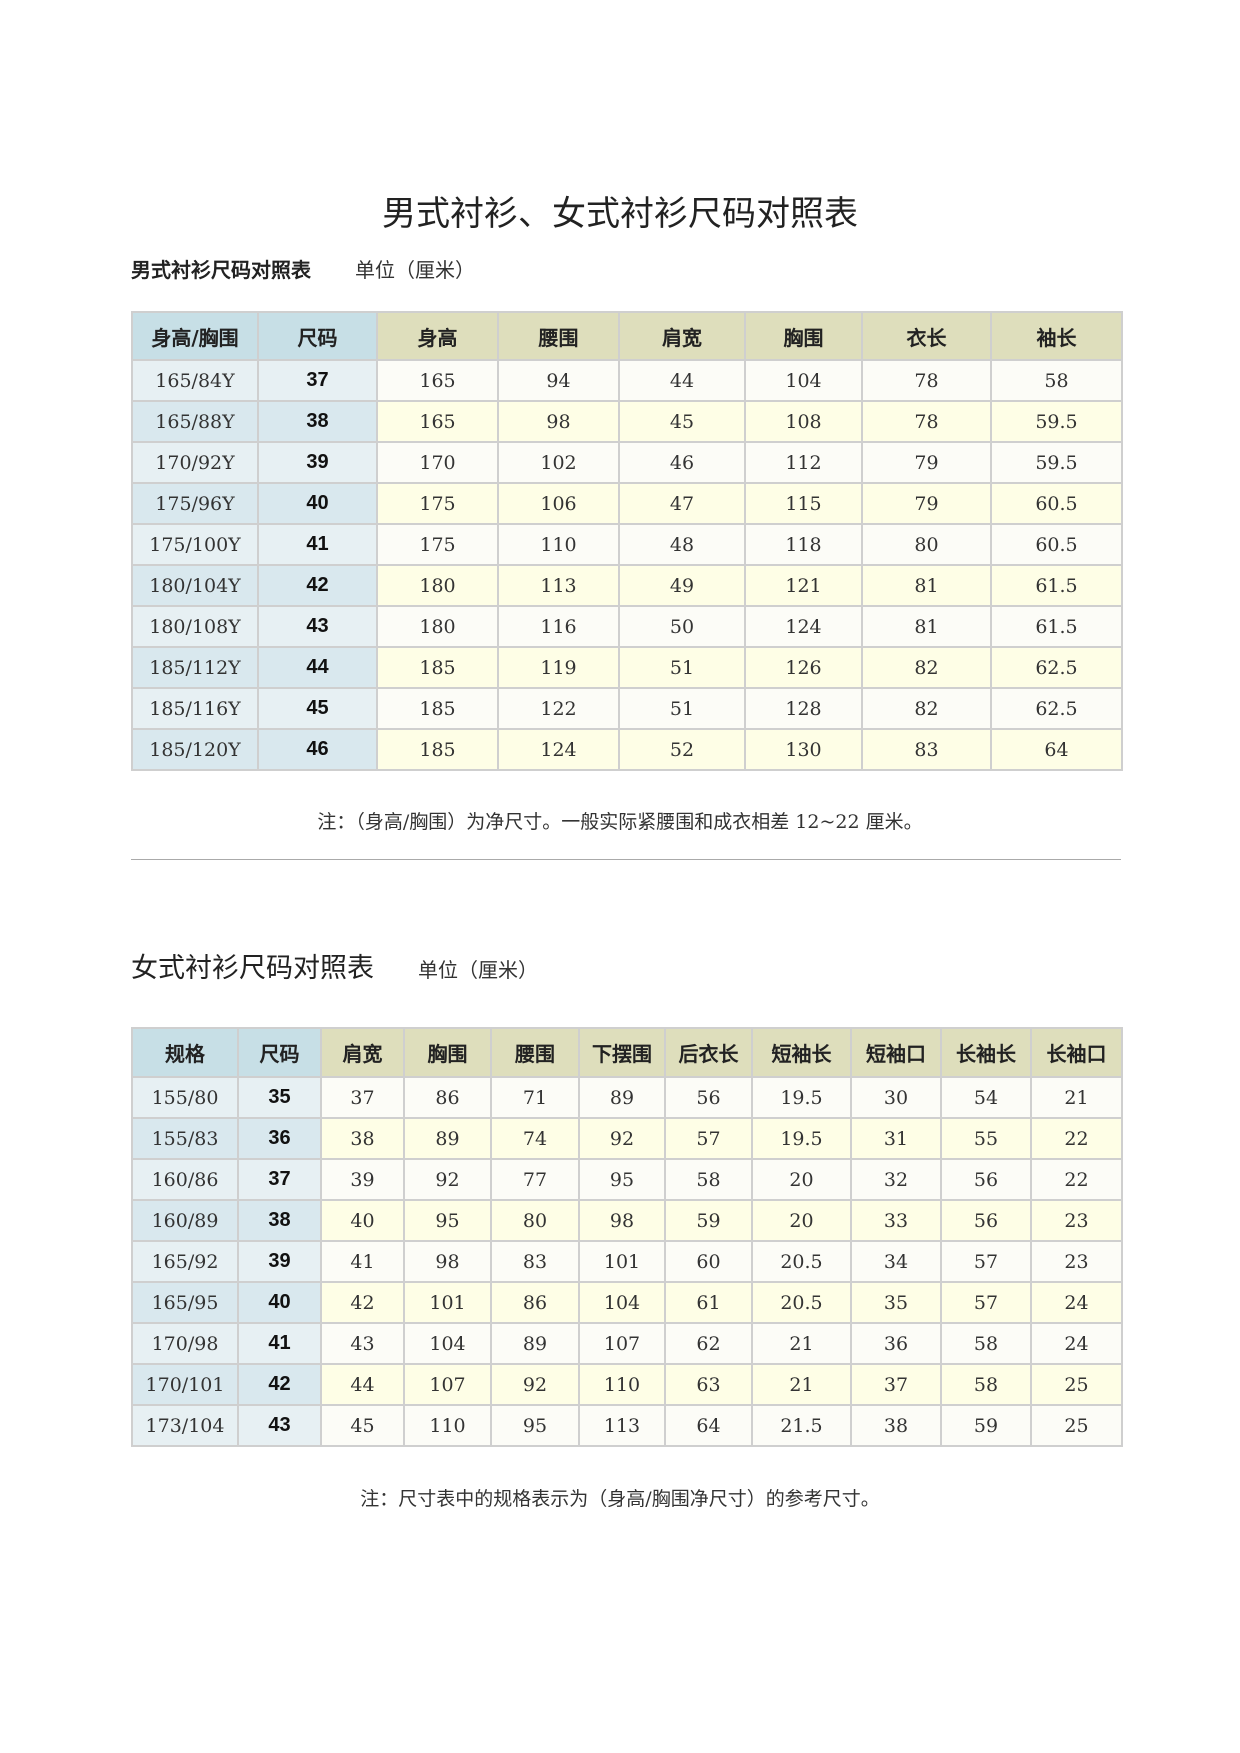 The image size is (1240, 1753). I want to click on size-cell: 42, so click(317, 585).